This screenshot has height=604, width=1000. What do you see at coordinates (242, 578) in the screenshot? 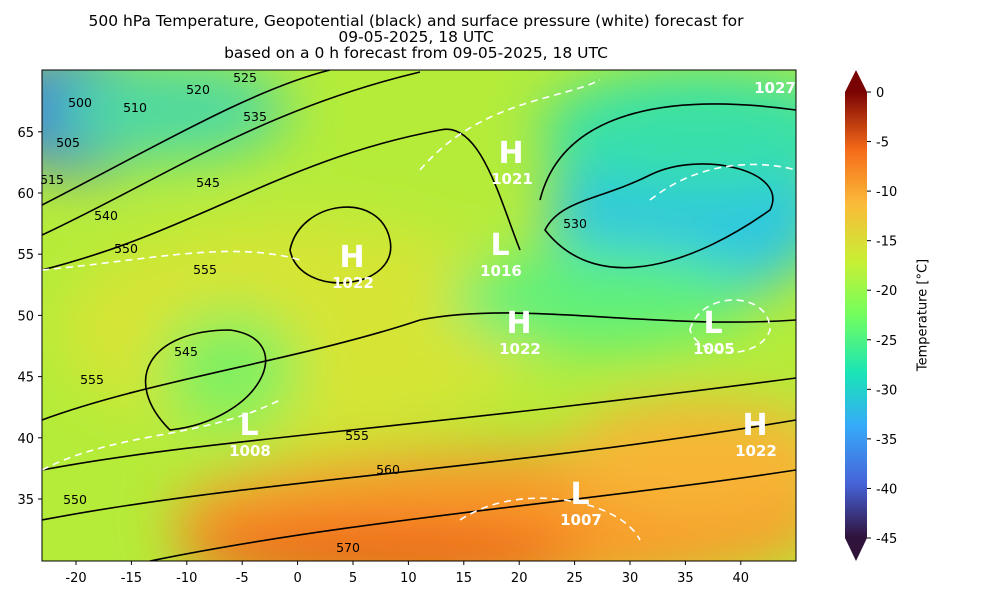
I see `x-tick-label: -5` at bounding box center [242, 578].